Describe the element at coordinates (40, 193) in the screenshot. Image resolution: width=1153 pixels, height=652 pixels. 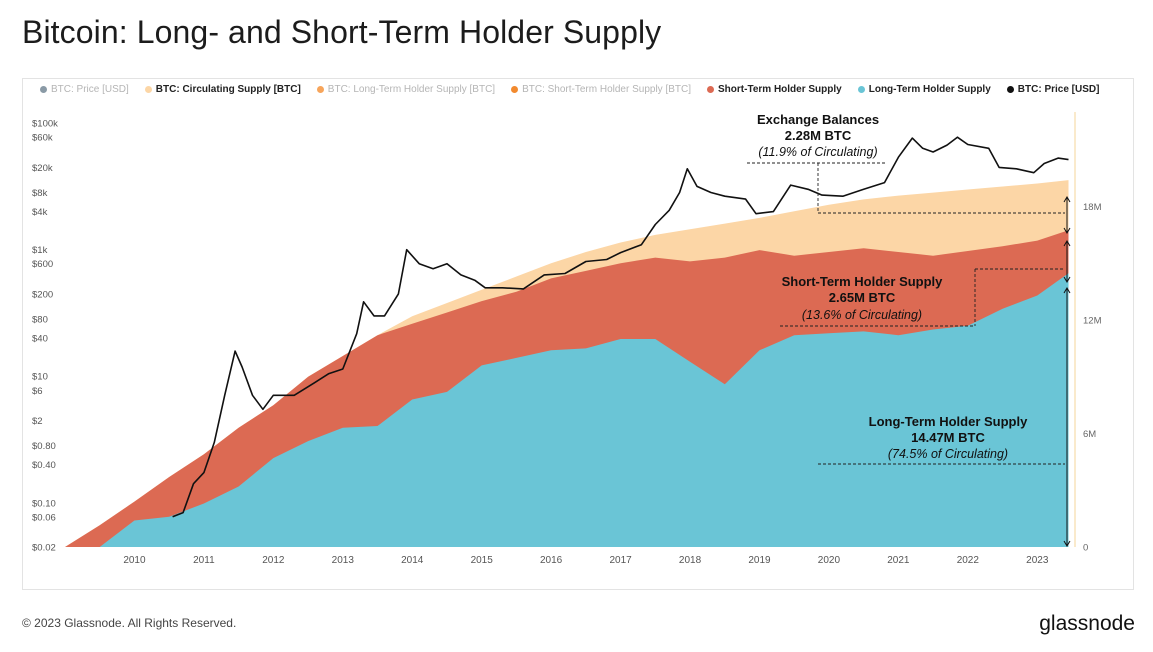
I see `y-left-tick-label: $8k` at that location.